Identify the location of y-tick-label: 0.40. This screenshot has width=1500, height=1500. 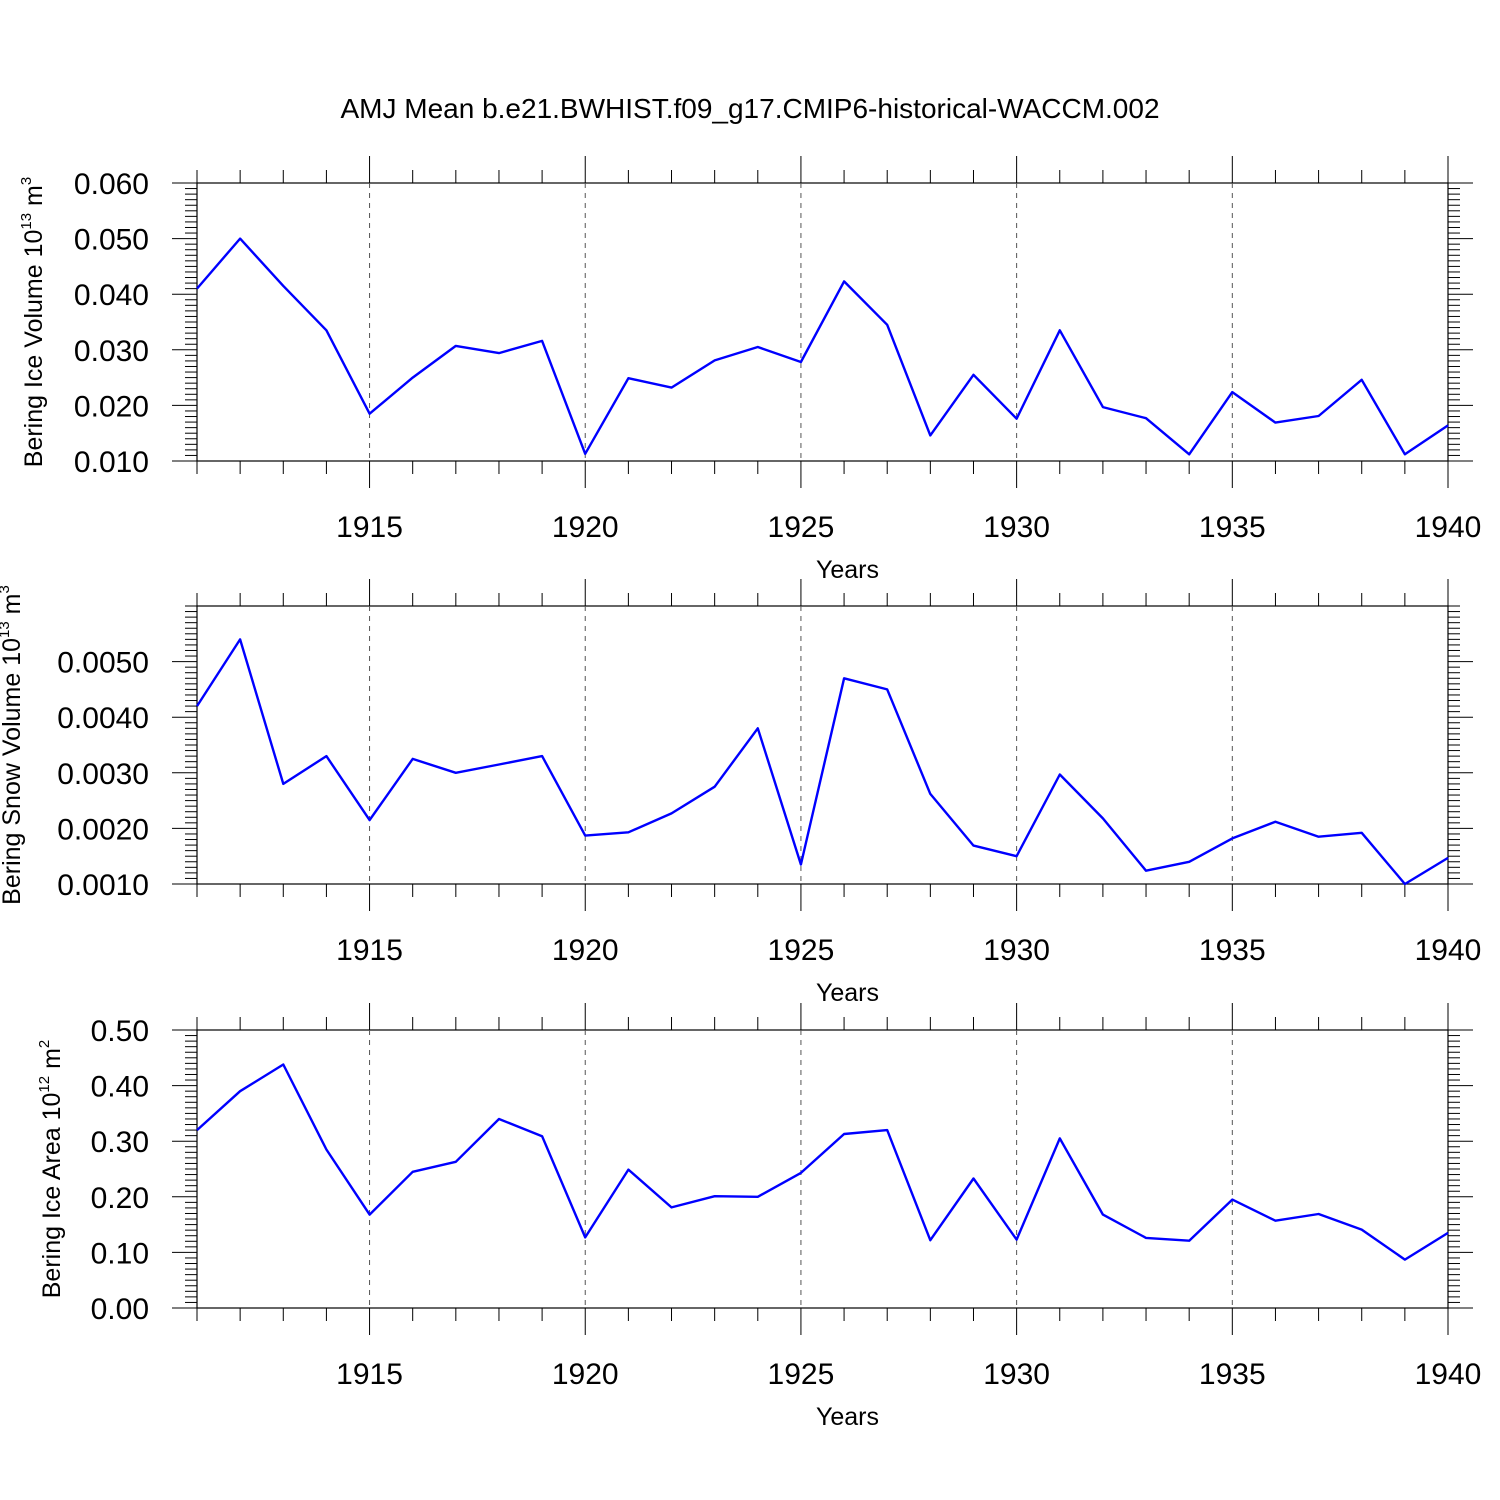
(120, 1087).